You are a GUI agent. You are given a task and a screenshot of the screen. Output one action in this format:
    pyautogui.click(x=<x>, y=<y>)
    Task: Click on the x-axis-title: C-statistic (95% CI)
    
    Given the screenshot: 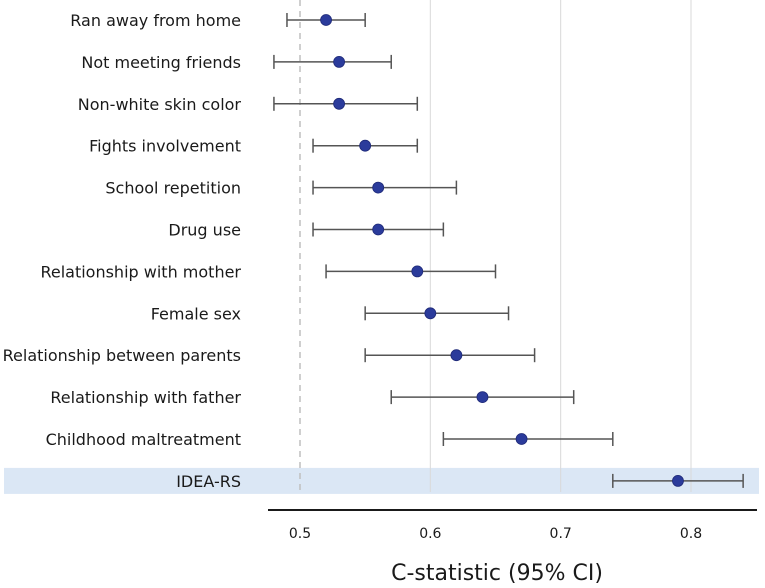 What is the action you would take?
    pyautogui.click(x=497, y=573)
    